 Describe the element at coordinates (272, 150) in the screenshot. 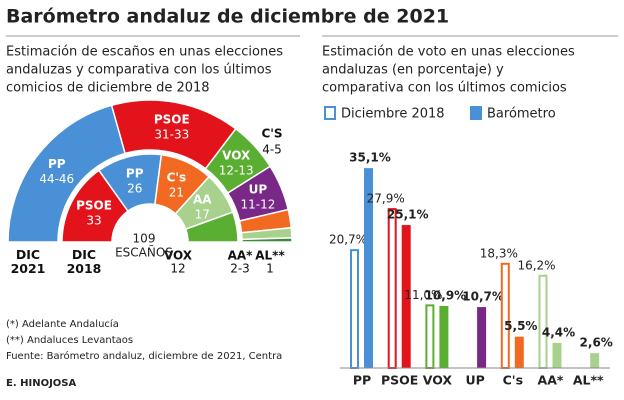

I see `seat-label: 4-5` at that location.